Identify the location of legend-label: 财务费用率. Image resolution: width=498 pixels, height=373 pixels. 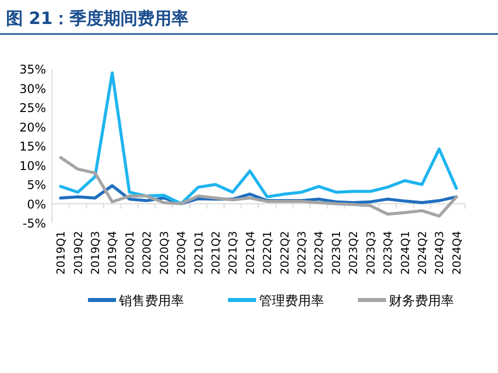
(421, 301).